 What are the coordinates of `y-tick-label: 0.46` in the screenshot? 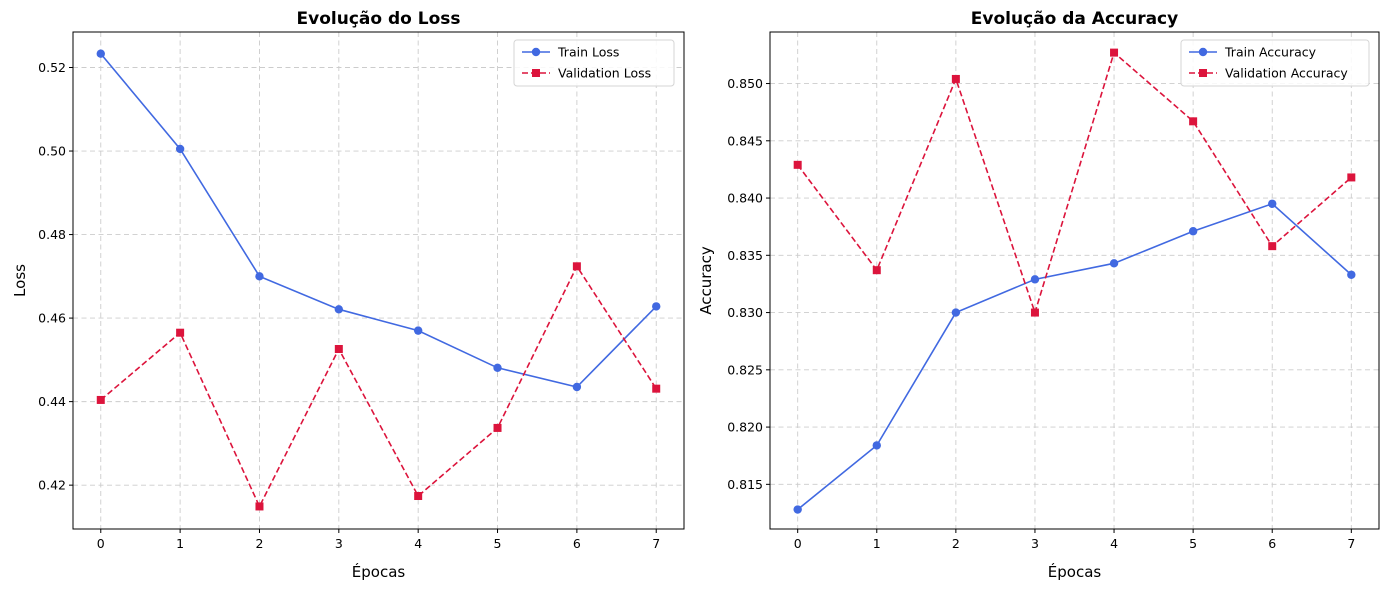 It's located at (52, 318).